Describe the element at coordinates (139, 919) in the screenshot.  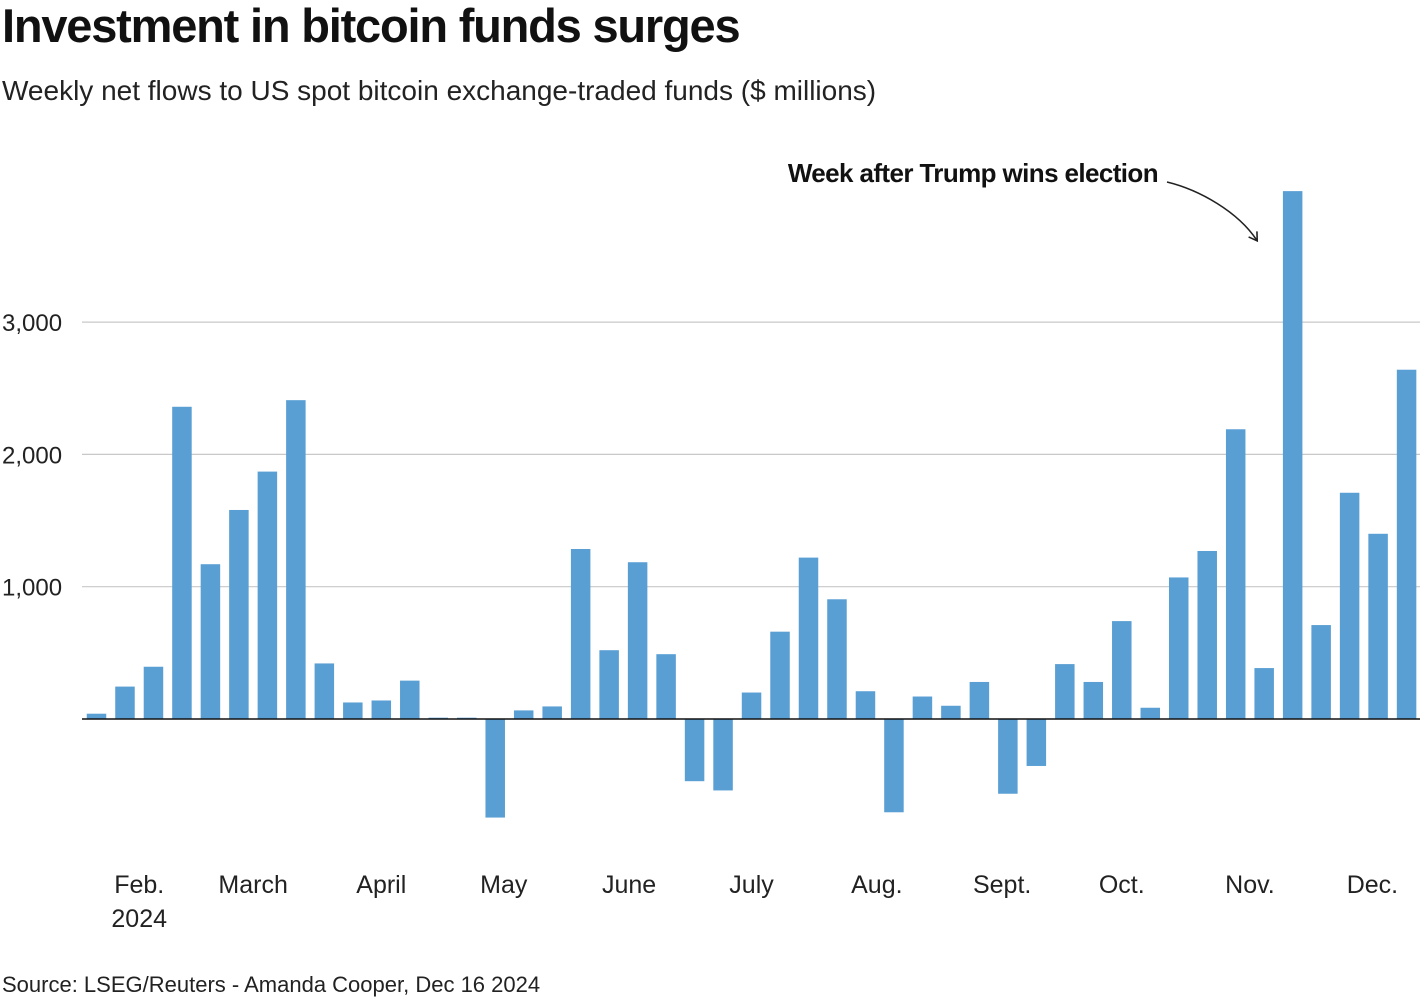
I see `x-tick-year-label: 2024` at that location.